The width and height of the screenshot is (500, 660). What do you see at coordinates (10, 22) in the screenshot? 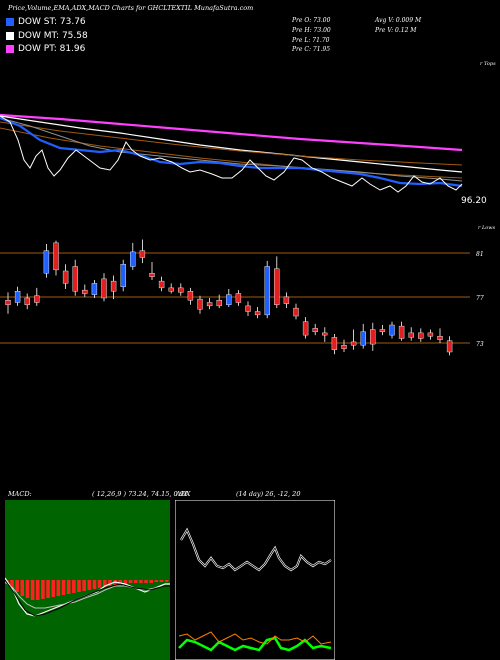
I see `legend-swatch-st` at bounding box center [10, 22].